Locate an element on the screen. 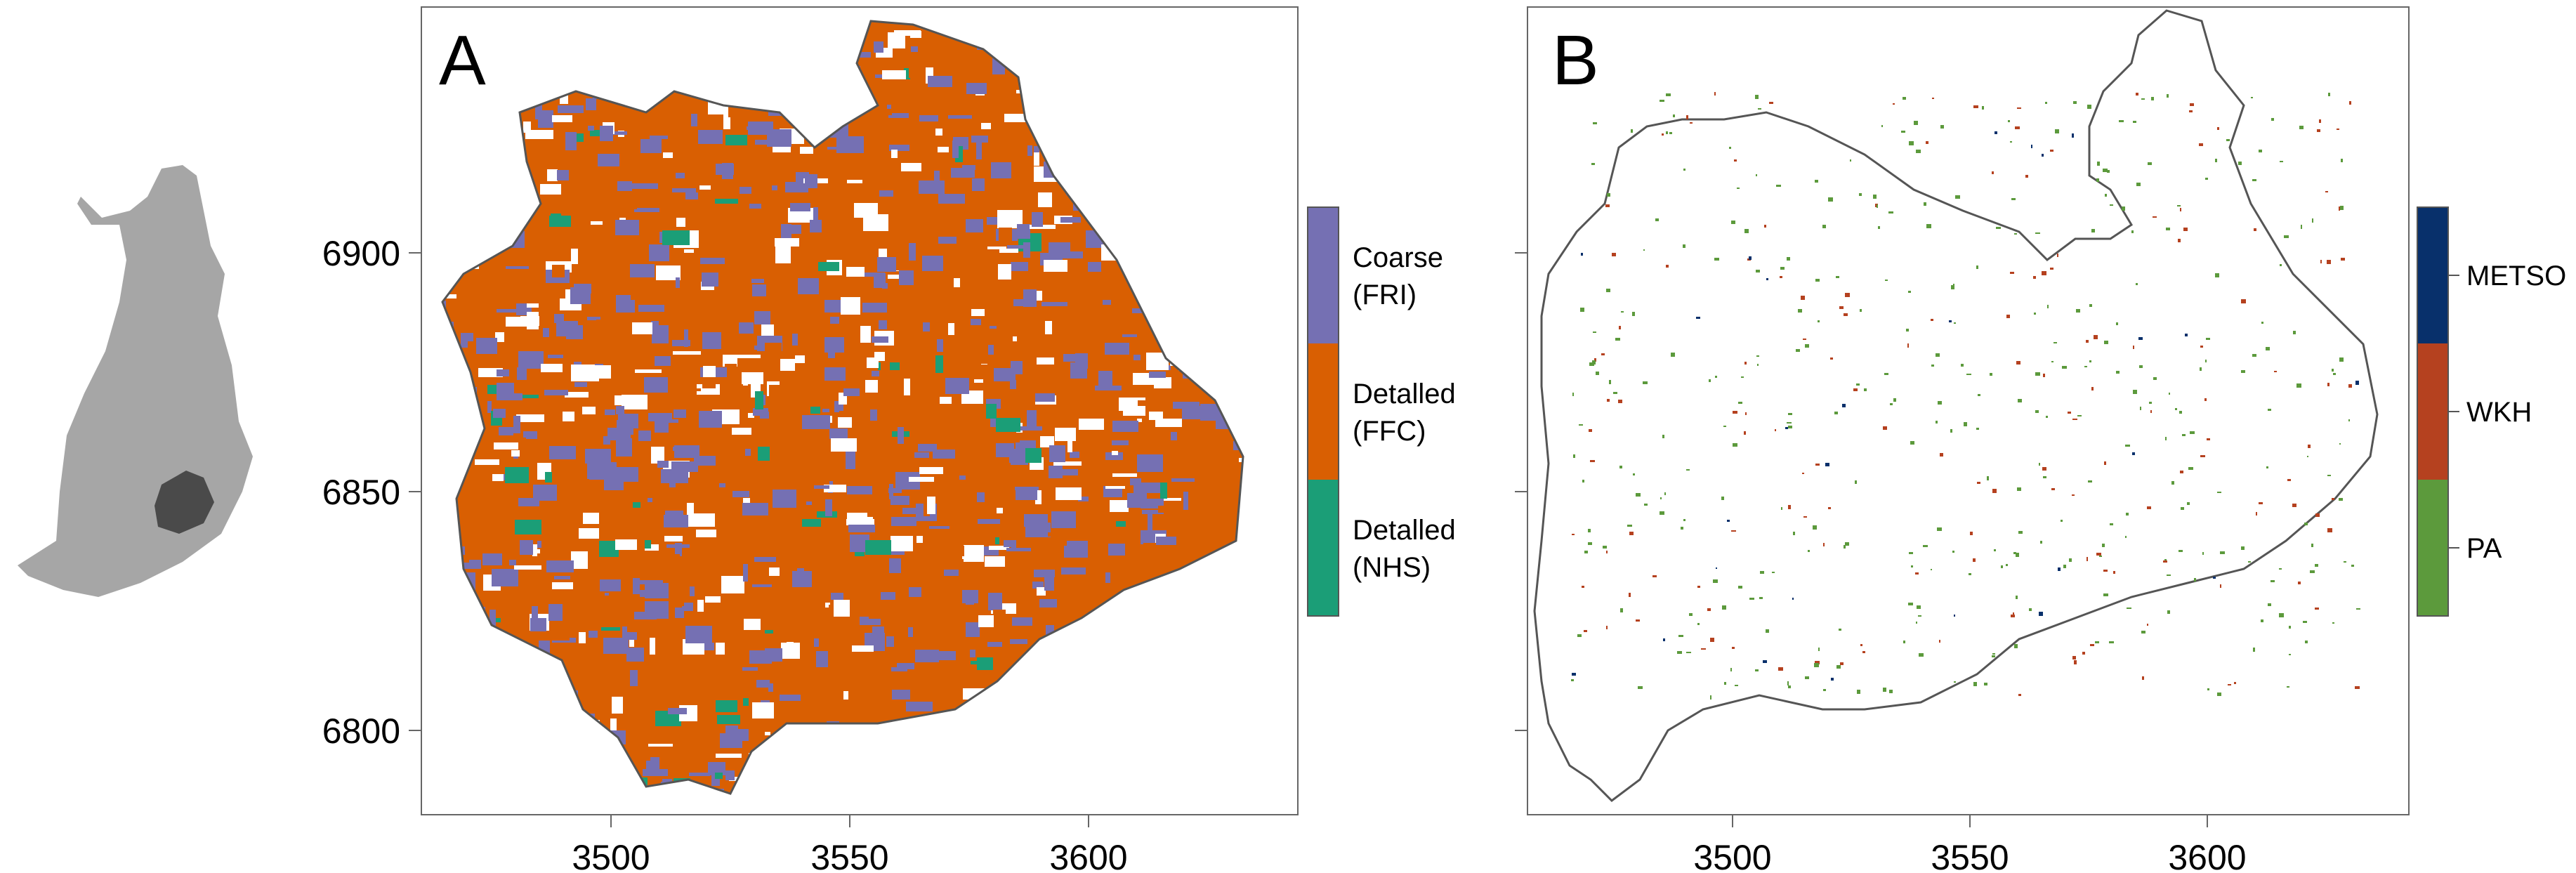 Image resolution: width=2576 pixels, height=873 pixels. y-tick-6850: 6850 is located at coordinates (361, 492).